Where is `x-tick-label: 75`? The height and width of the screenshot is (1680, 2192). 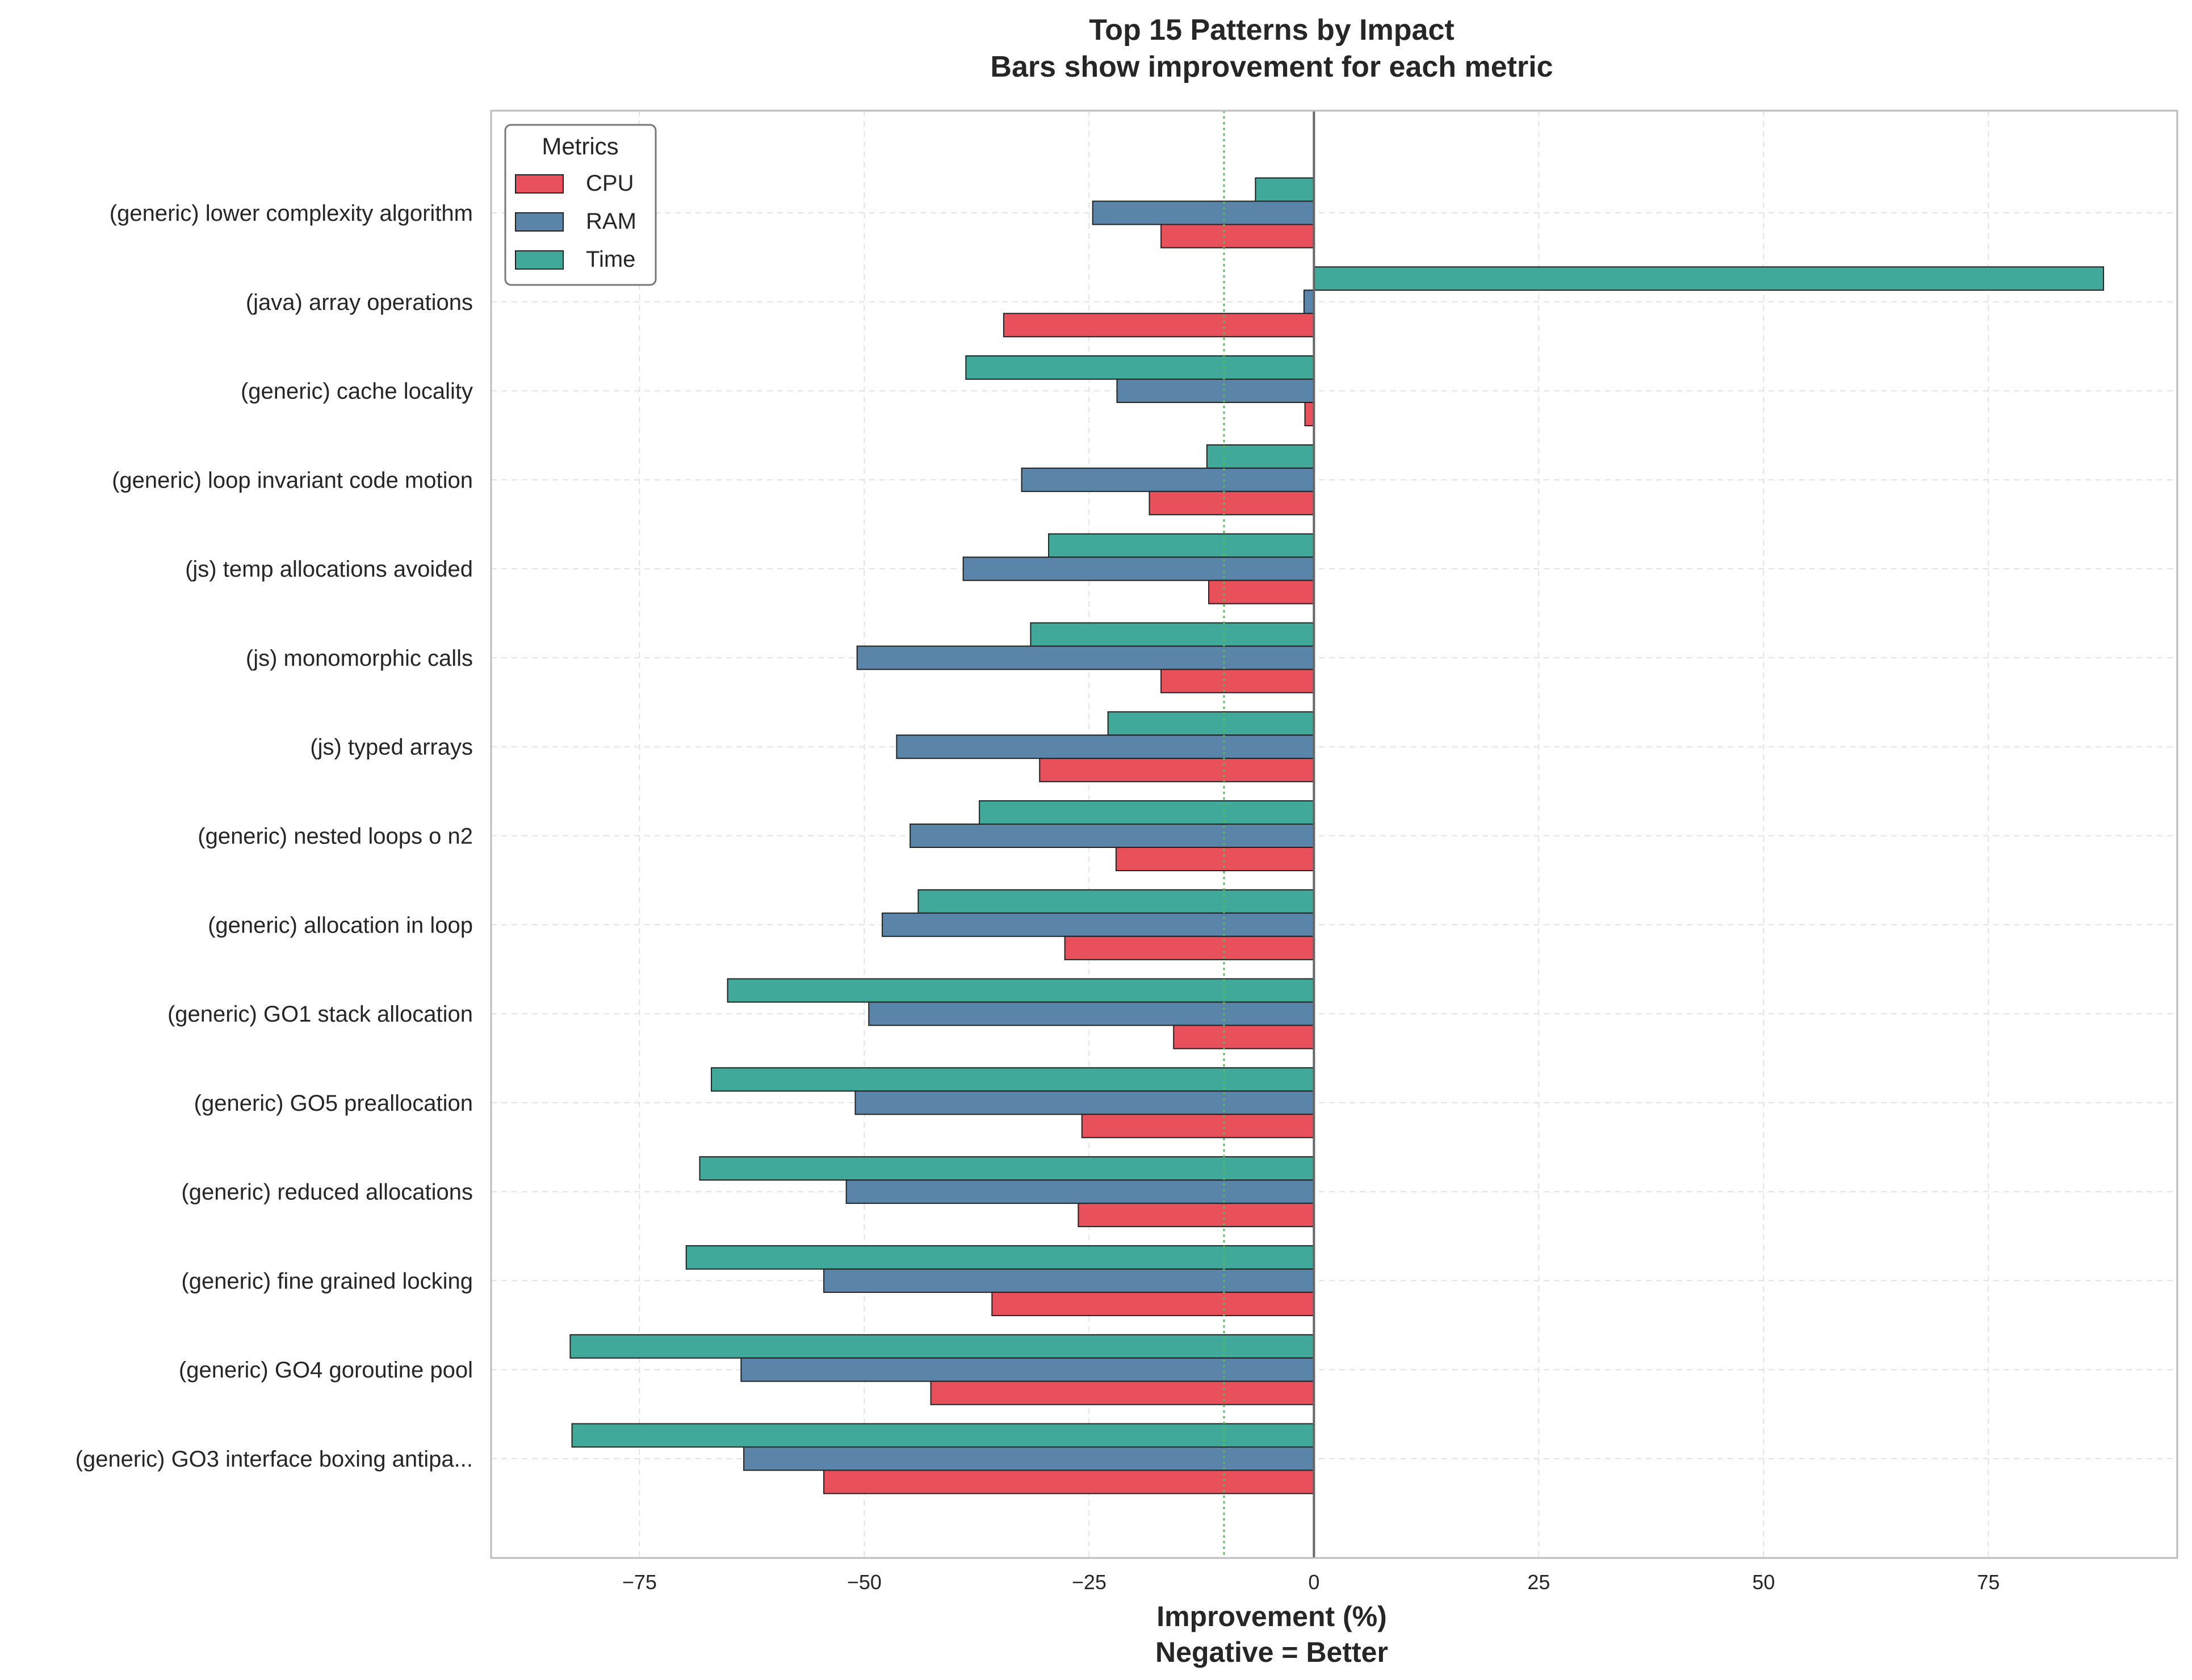 x-tick-label: 75 is located at coordinates (1988, 1582).